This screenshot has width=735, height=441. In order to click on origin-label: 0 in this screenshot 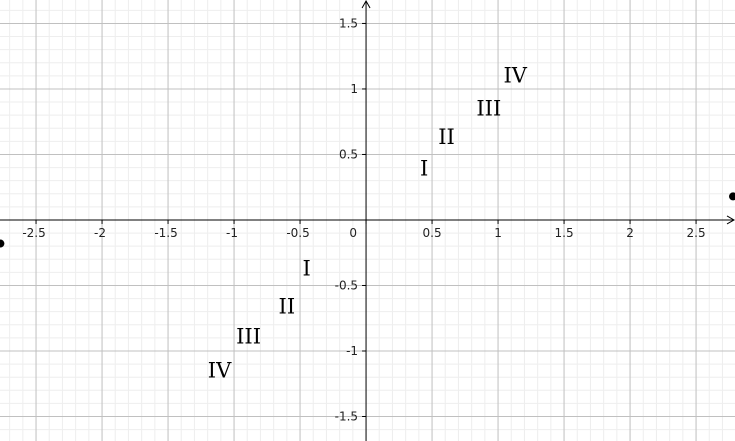, I will do `click(353, 233)`.